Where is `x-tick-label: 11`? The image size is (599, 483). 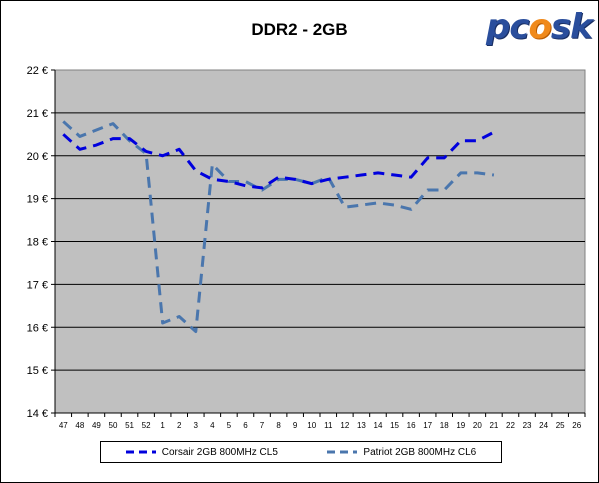
x-tick-label: 11 is located at coordinates (328, 425).